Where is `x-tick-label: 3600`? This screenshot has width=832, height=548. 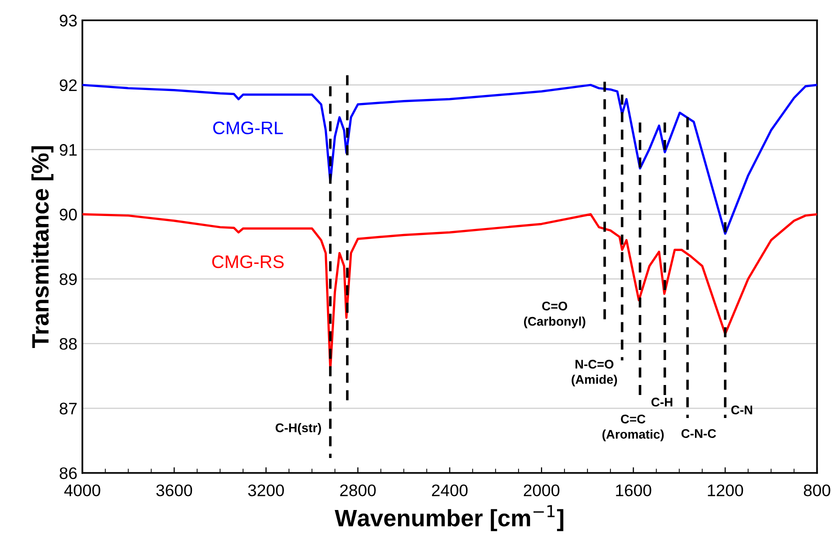
x-tick-label: 3600 is located at coordinates (174, 490).